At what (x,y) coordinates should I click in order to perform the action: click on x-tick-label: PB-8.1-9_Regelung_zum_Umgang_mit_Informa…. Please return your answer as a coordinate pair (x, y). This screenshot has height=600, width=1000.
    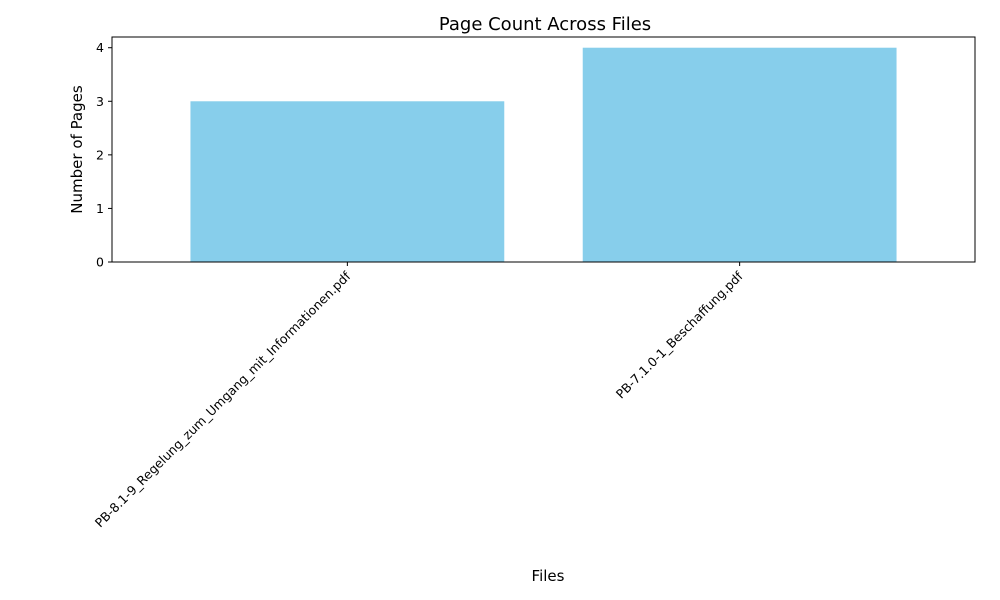
    Looking at the image, I should click on (223, 399).